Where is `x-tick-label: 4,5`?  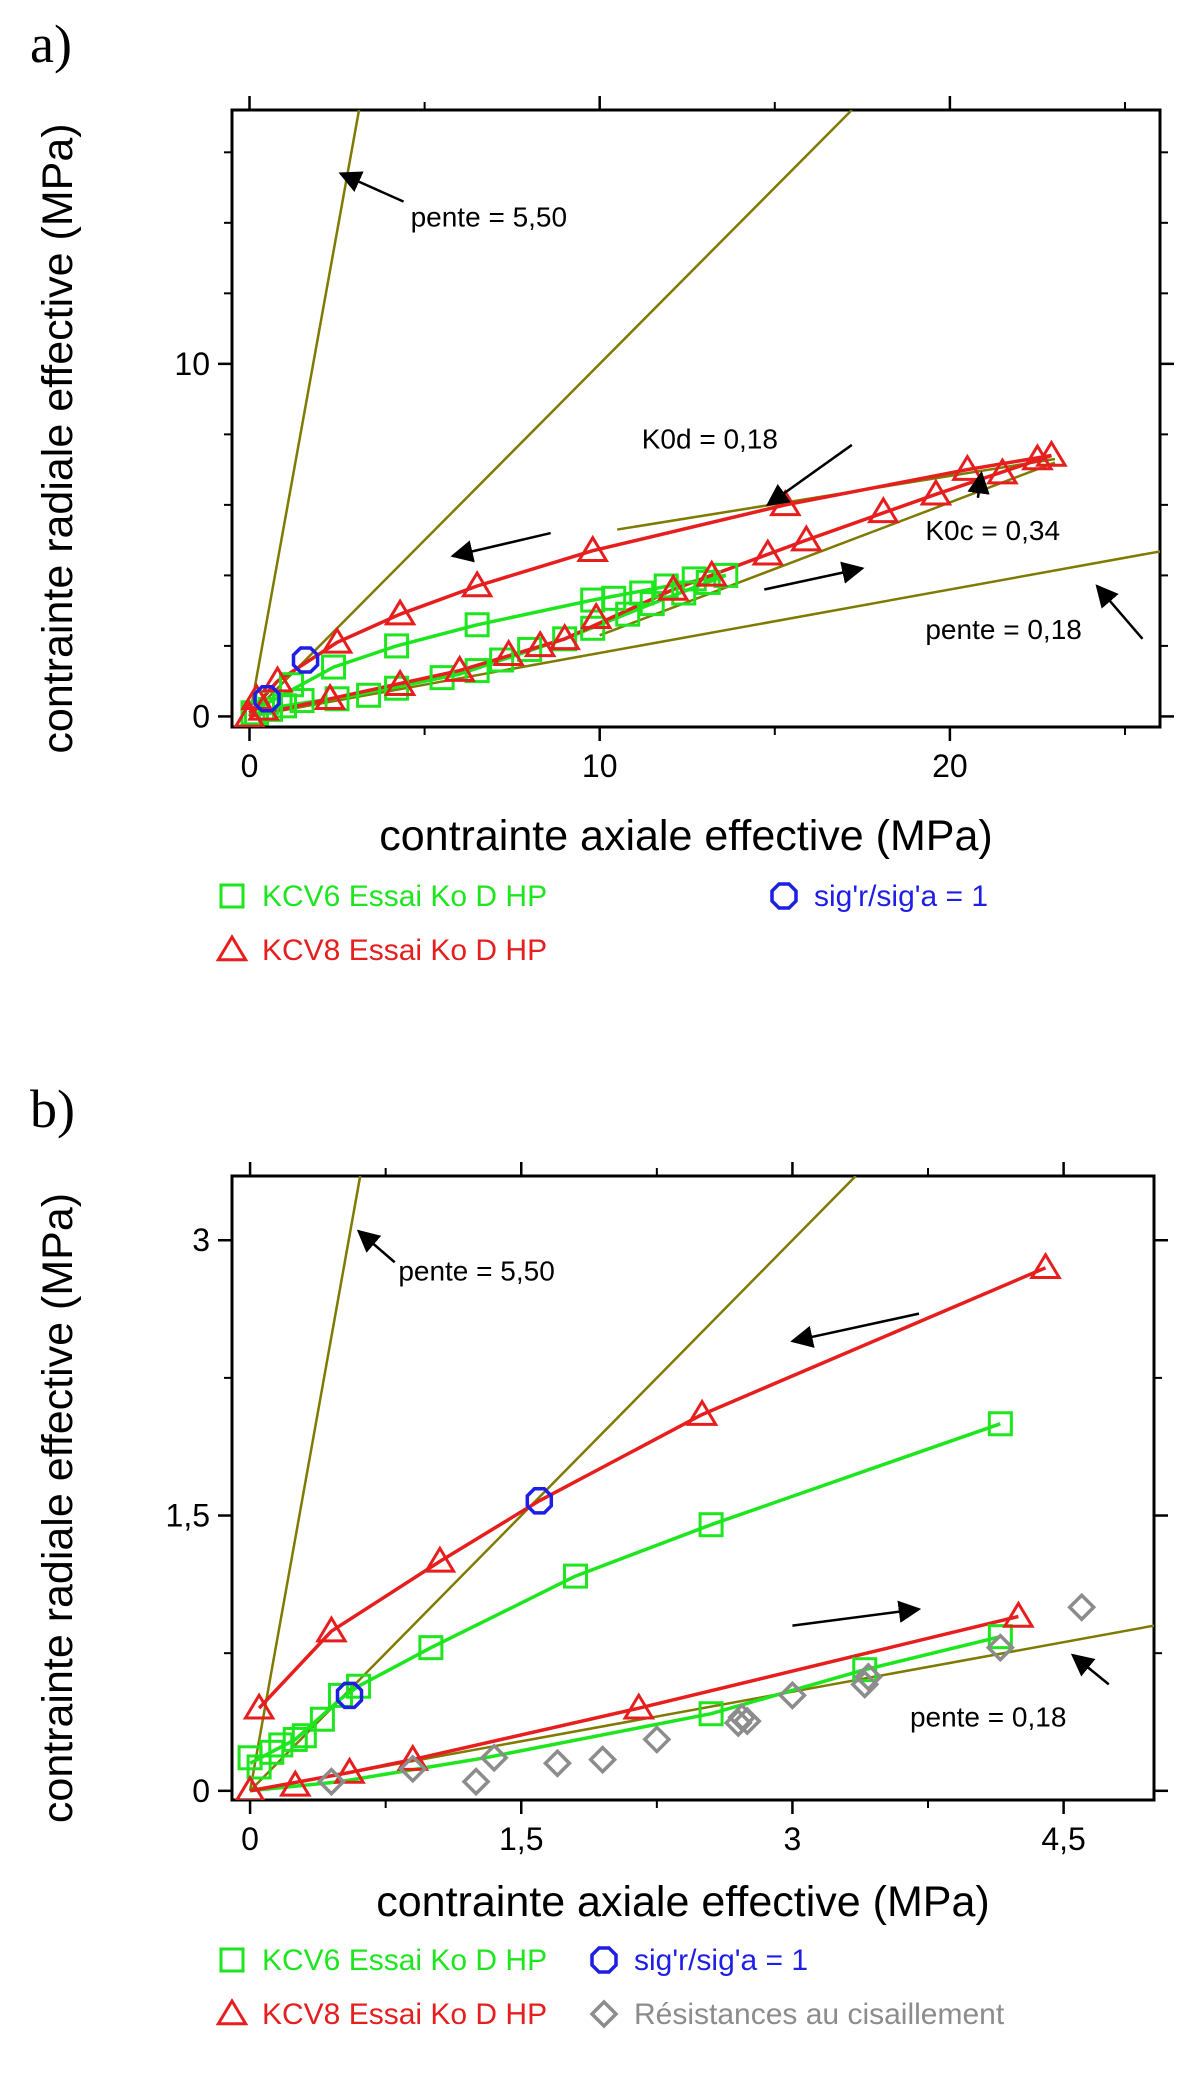 x-tick-label: 4,5 is located at coordinates (1063, 1839).